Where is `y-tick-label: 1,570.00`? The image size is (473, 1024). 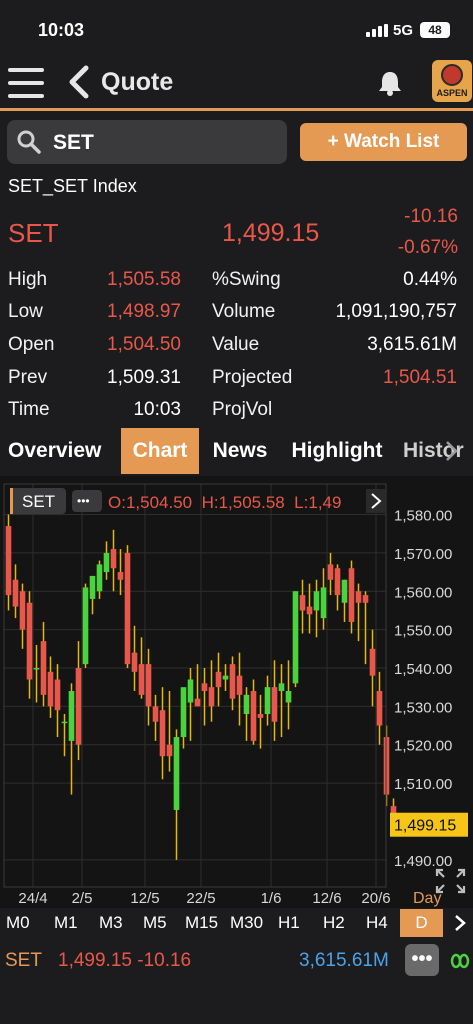
y-tick-label: 1,570.00 is located at coordinates (423, 554).